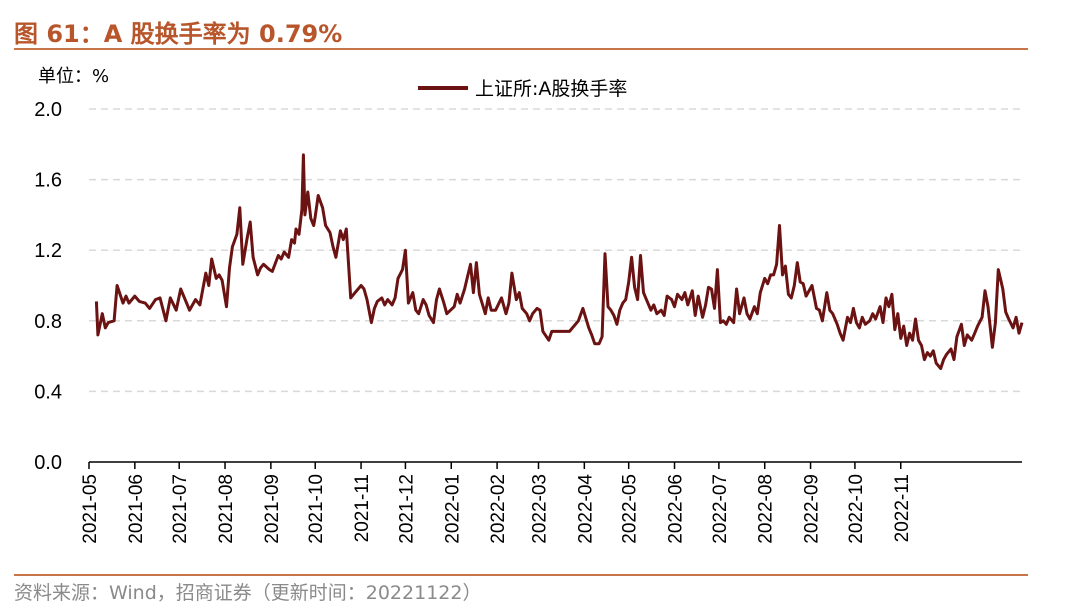 Image resolution: width=1080 pixels, height=612 pixels. I want to click on x-tick-label: 2022-01, so click(452, 509).